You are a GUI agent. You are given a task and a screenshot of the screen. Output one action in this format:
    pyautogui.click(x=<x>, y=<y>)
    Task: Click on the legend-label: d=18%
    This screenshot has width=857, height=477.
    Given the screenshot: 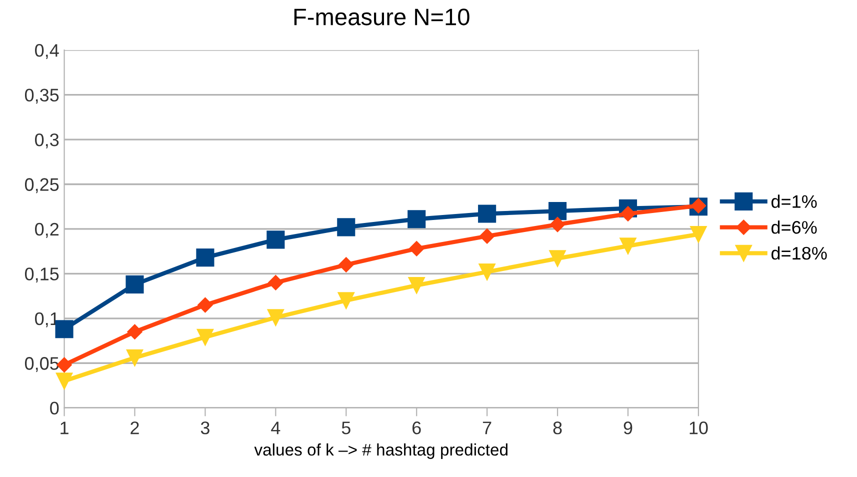 What is the action you would take?
    pyautogui.click(x=799, y=253)
    